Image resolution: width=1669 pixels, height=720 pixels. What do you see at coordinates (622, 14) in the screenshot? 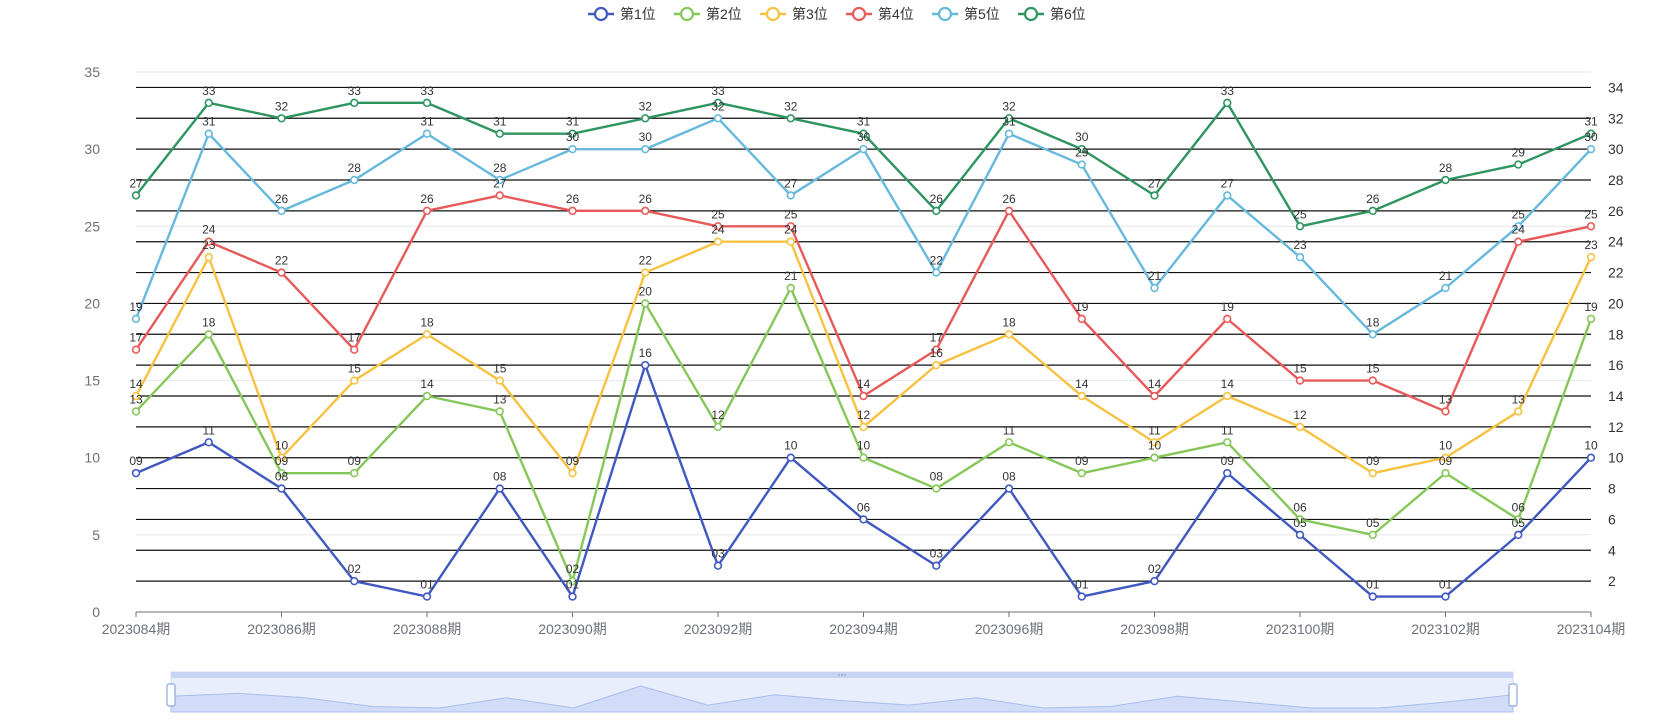
I see `legend-item-1: 第1位` at bounding box center [622, 14].